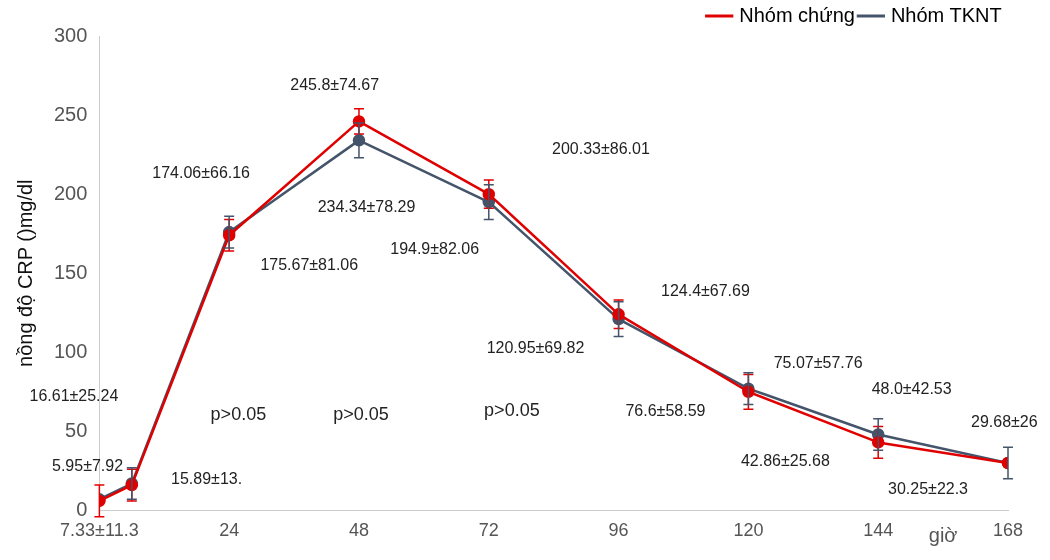  What do you see at coordinates (76, 429) in the screenshot?
I see `y-tick-label: 50` at bounding box center [76, 429].